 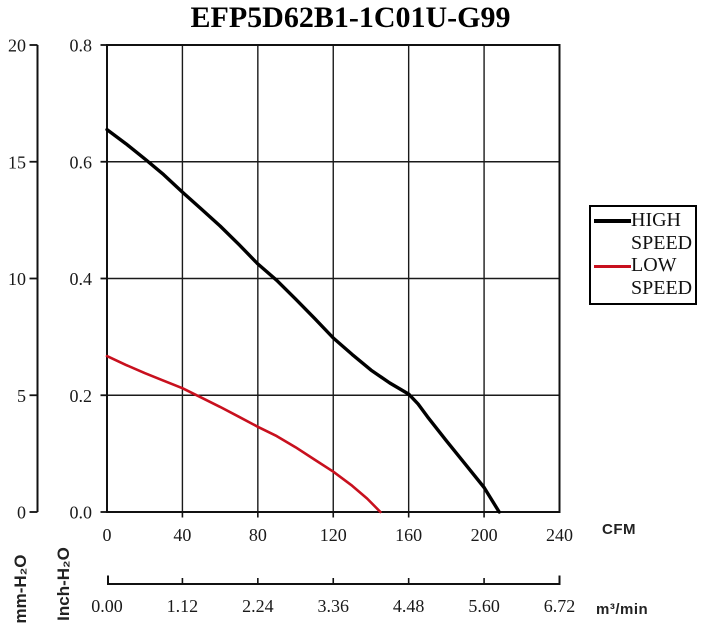 I want to click on x-tick-label: 160, so click(x=408, y=535).